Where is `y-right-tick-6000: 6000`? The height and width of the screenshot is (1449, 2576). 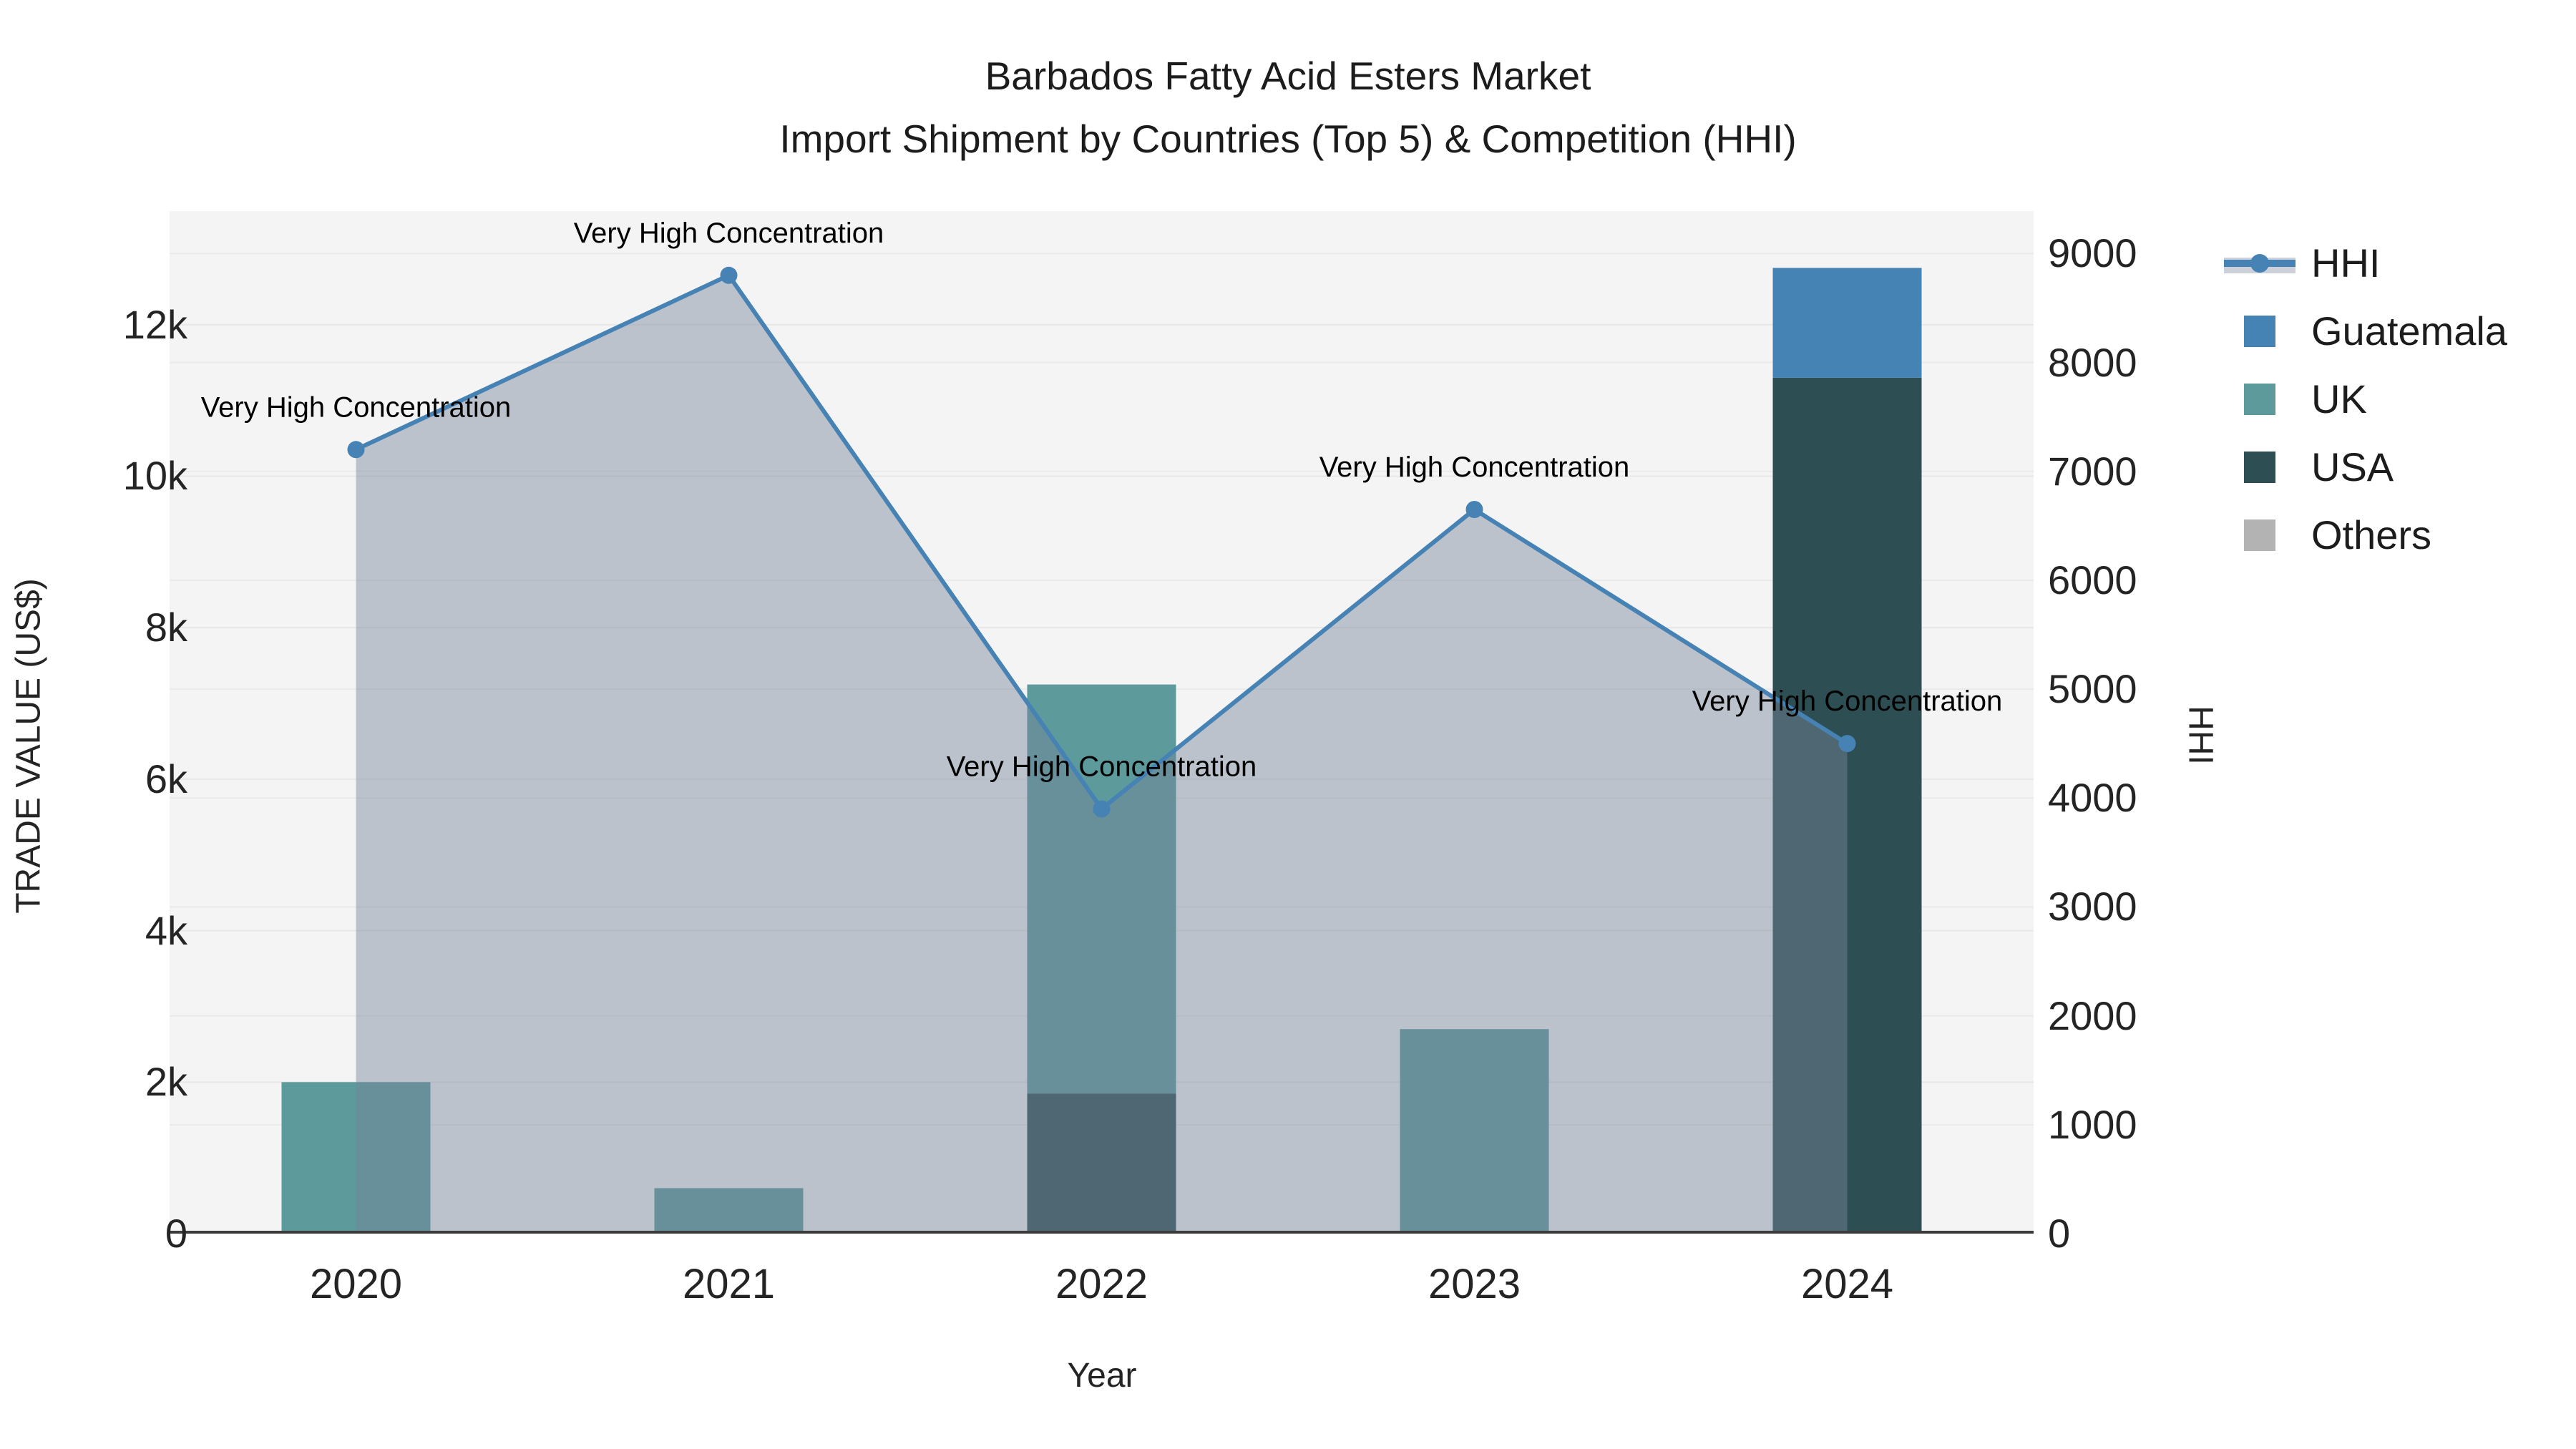
y-right-tick-6000: 6000 is located at coordinates (2092, 579).